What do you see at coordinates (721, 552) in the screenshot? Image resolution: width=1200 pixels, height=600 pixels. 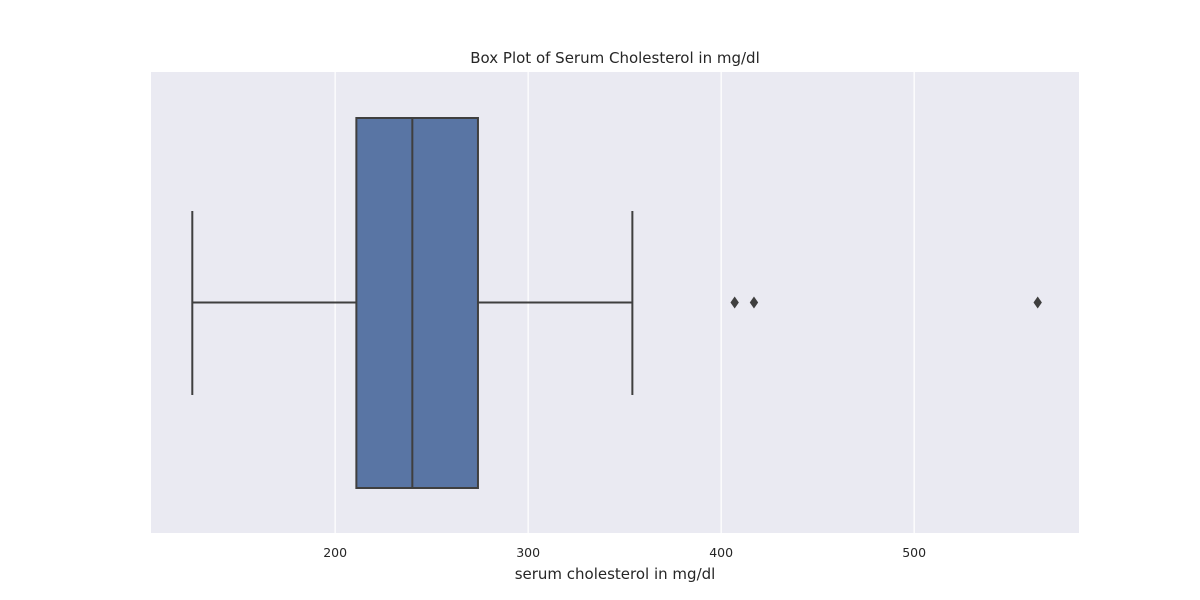 I see `x-tick-label: 400` at bounding box center [721, 552].